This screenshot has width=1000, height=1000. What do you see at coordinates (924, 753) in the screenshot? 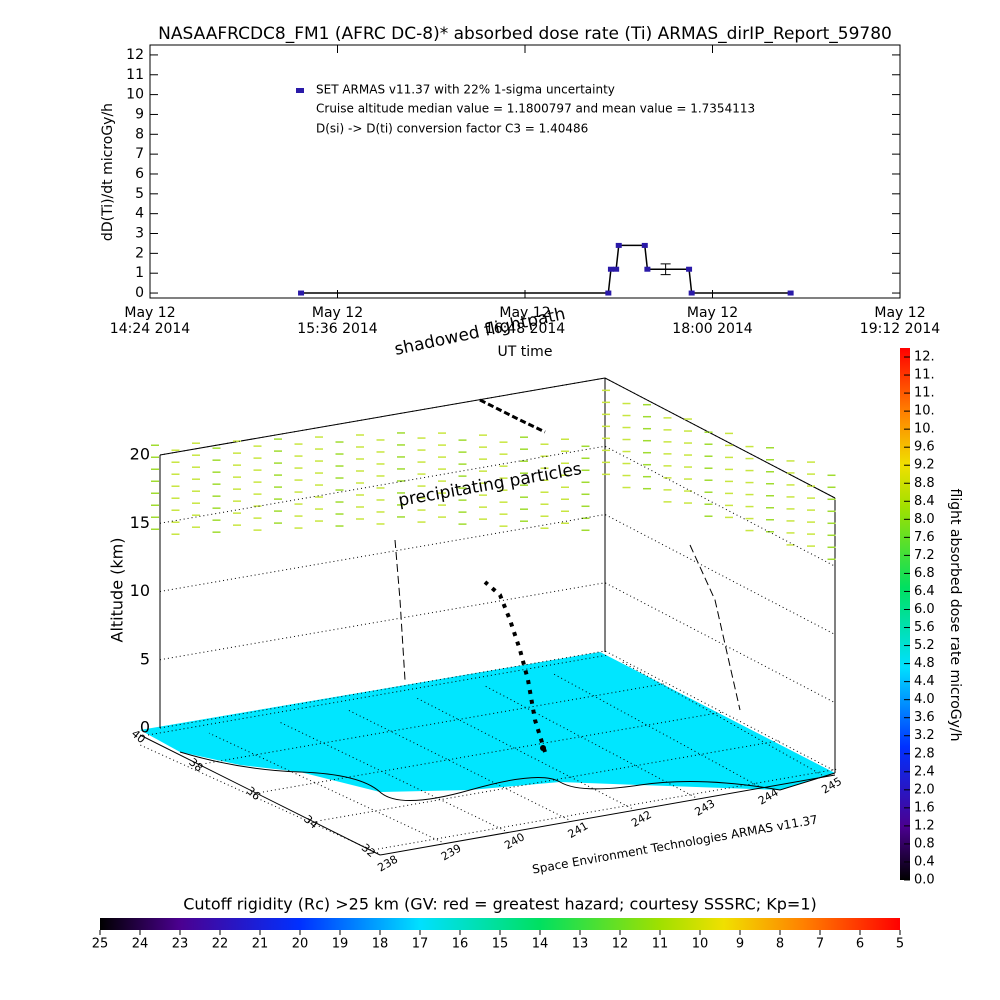
I see `colorbar-tick-label: 2.8` at bounding box center [924, 753].